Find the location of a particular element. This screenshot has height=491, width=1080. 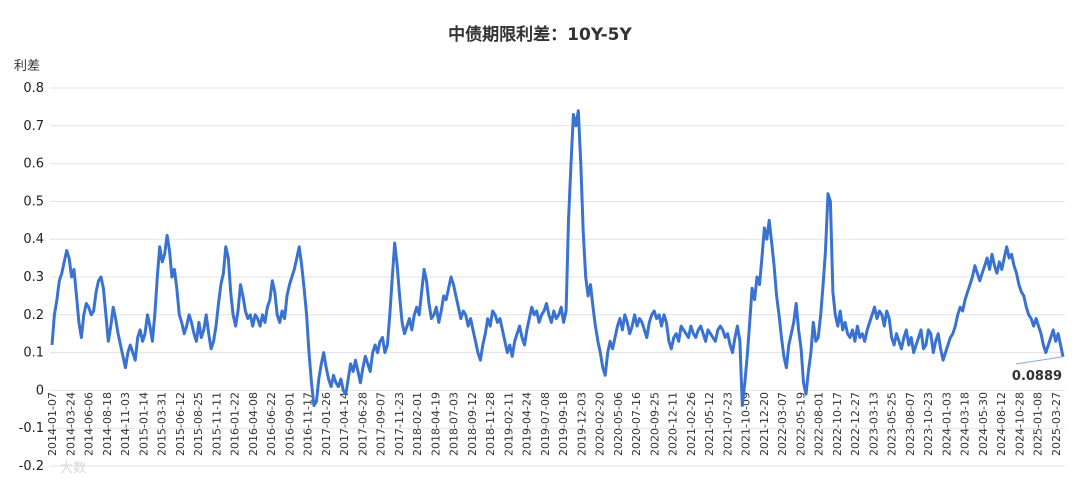

last-value-leader-line is located at coordinates (1039, 360).